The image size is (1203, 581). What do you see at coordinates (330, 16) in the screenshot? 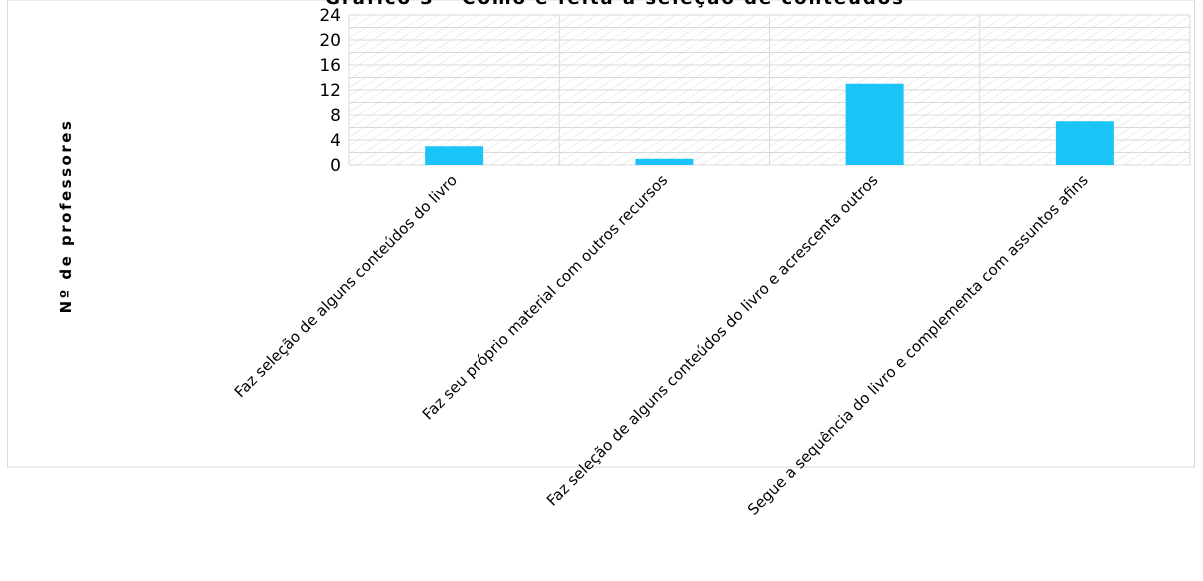
I see `y-tick-label: 24` at bounding box center [330, 16].